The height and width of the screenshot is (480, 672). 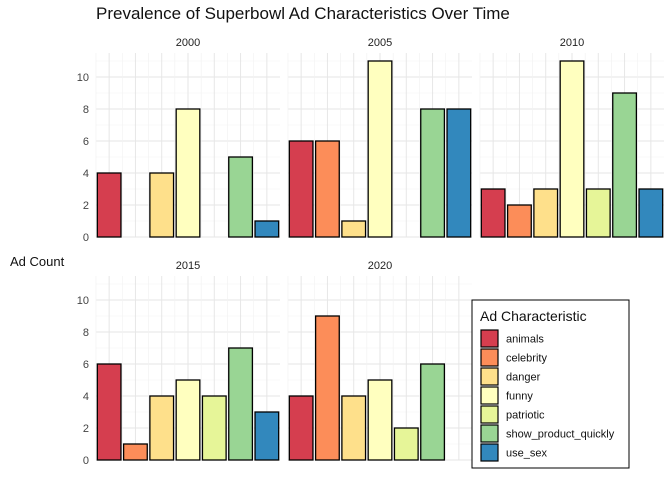 I want to click on legend-key-show_product_quickly, so click(x=489, y=433).